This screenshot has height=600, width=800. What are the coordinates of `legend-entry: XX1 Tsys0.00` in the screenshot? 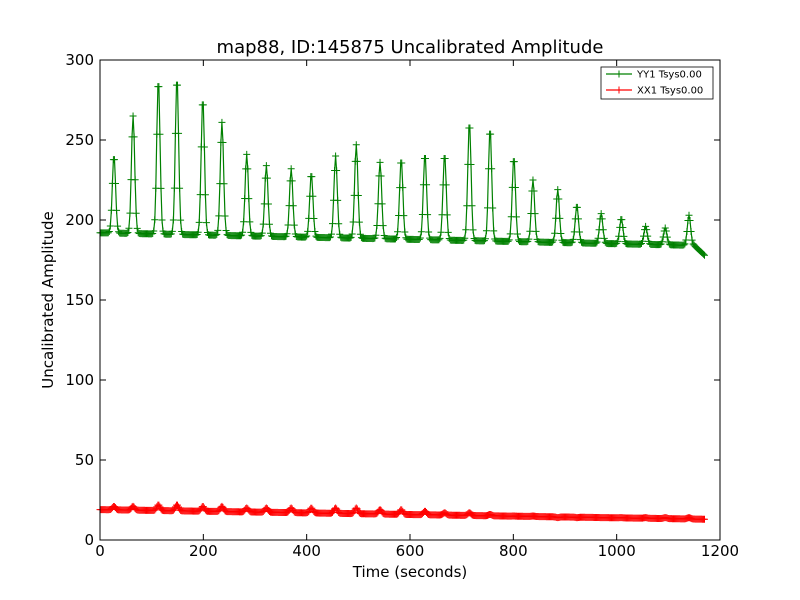 It's located at (654, 91).